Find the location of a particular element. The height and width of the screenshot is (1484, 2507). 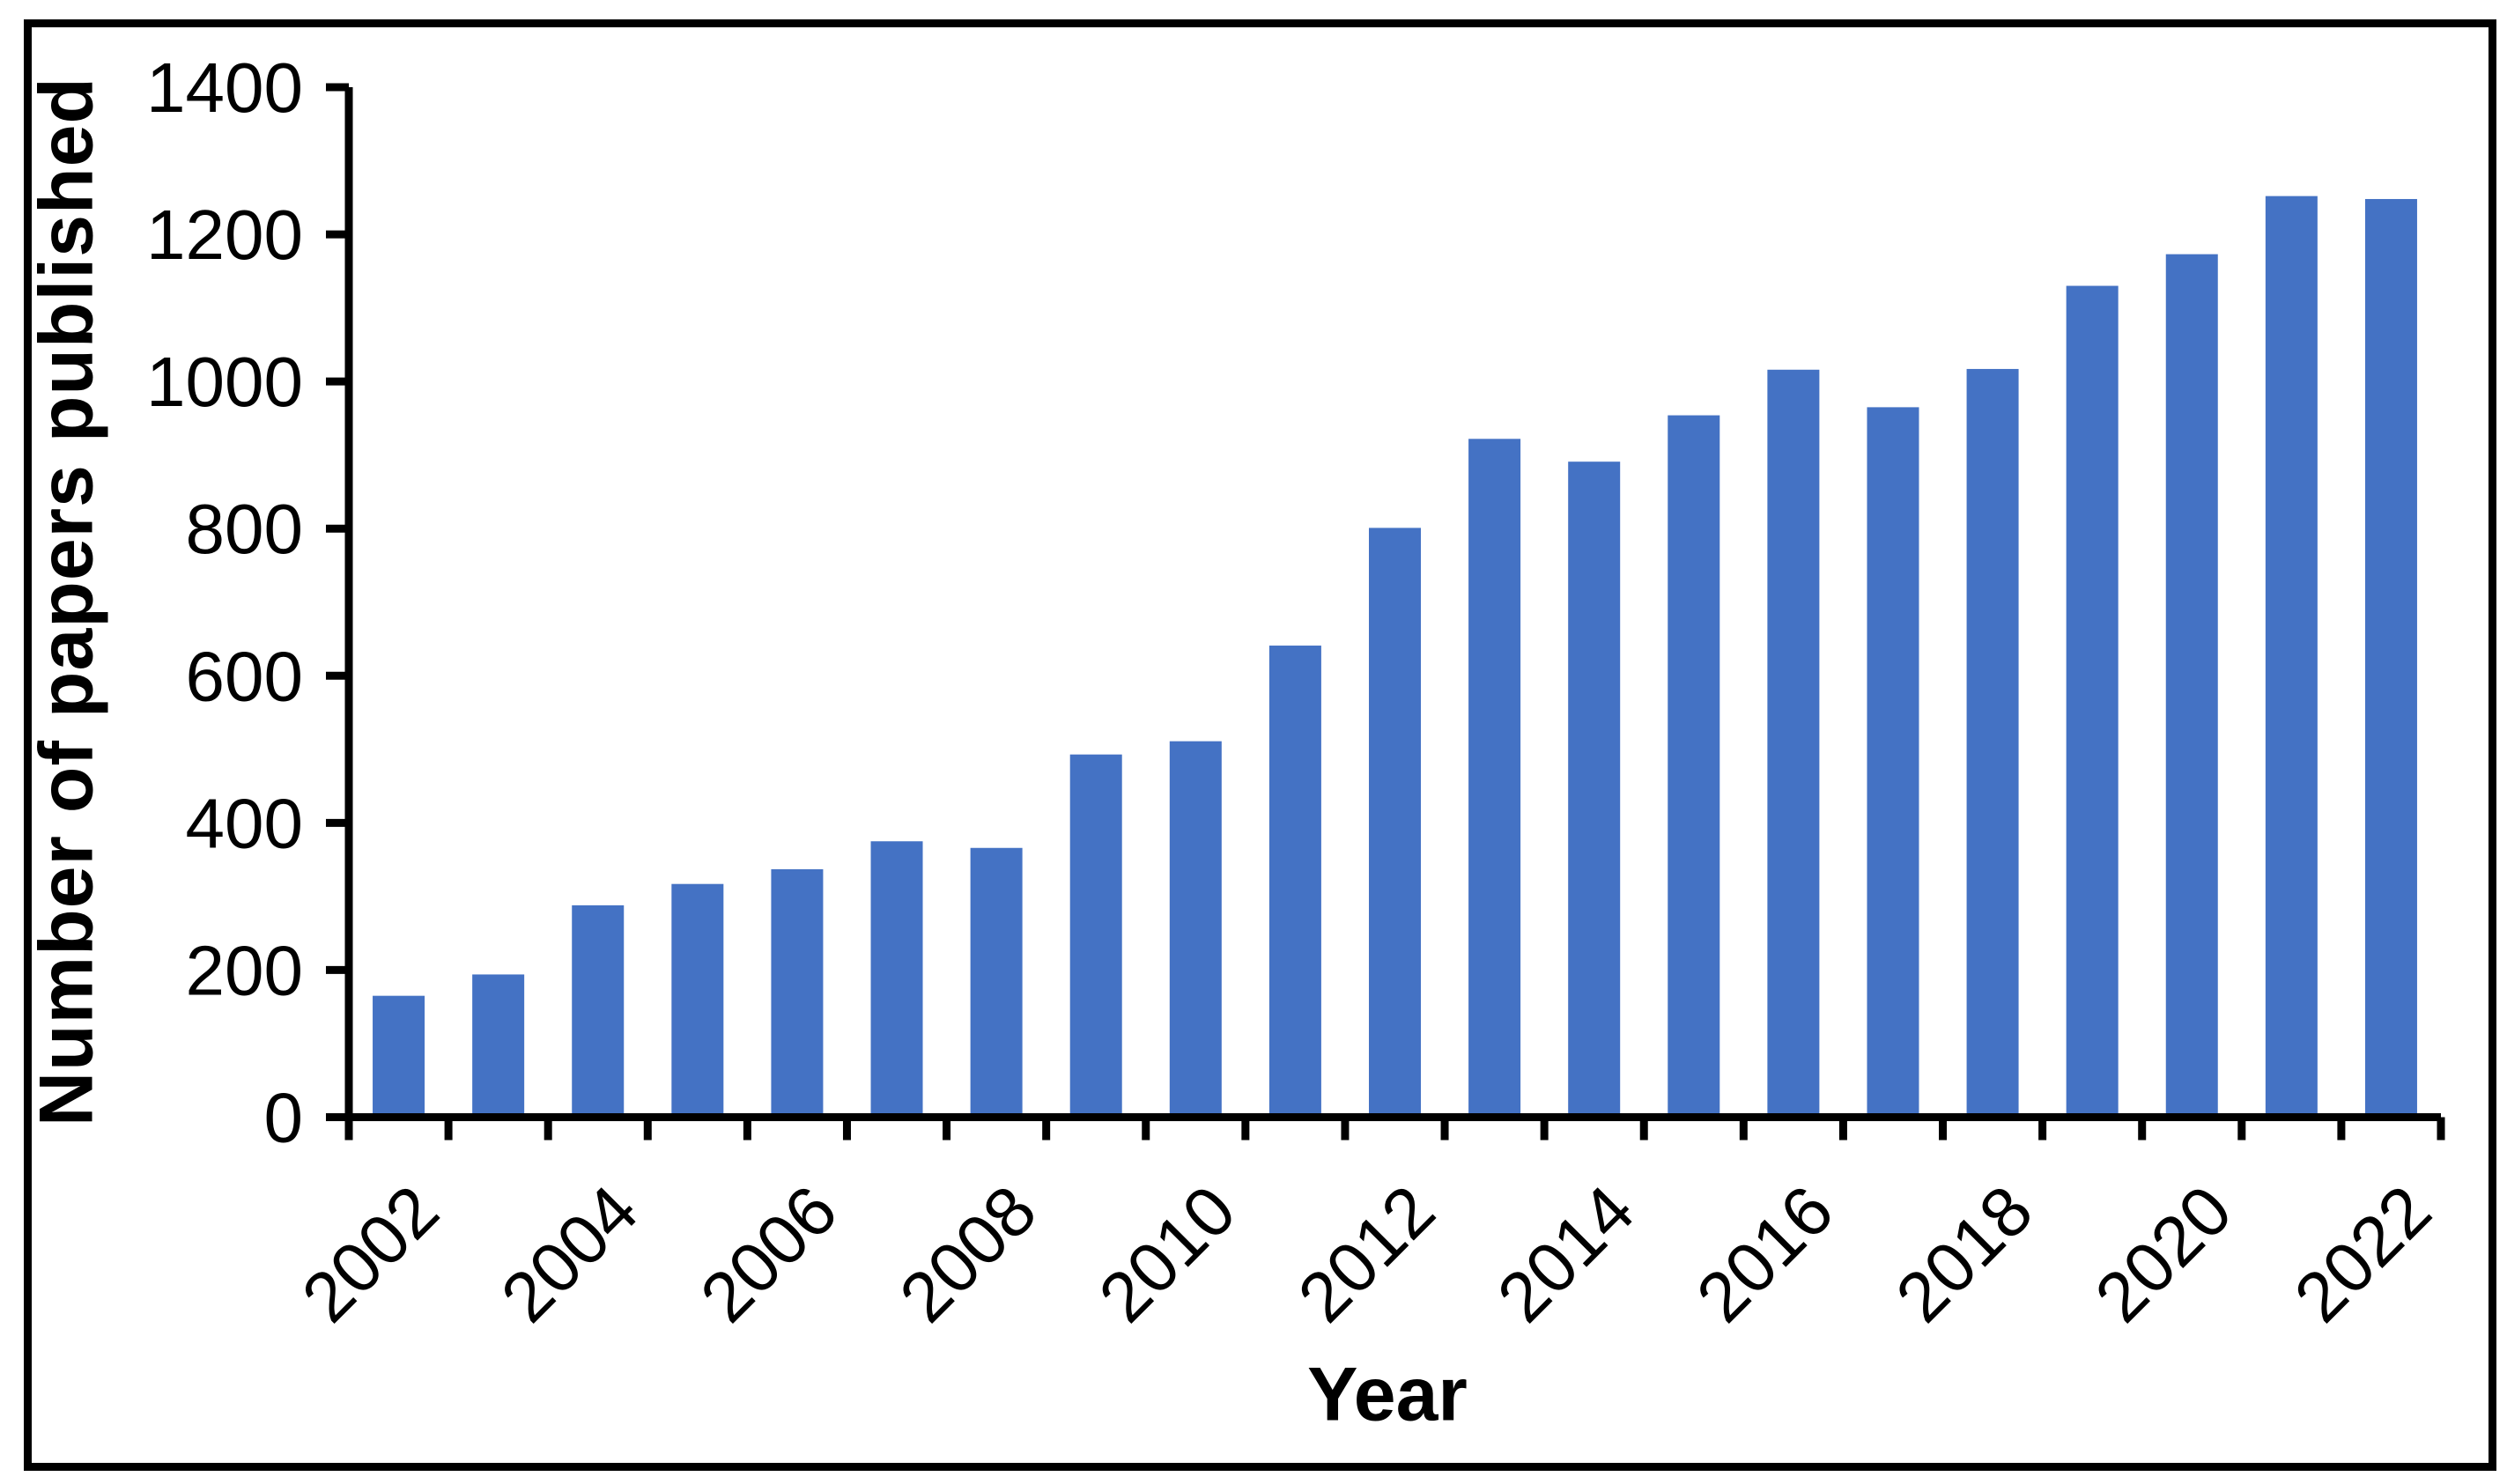

bar-2006 is located at coordinates (798, 993).